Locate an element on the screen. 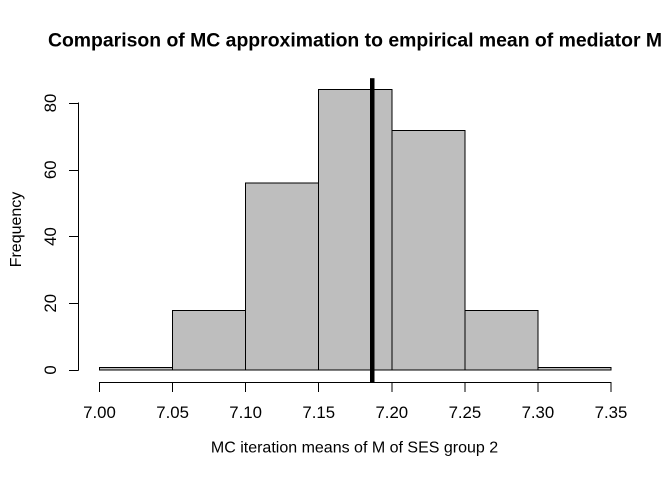 This screenshot has height=480, width=672. svg-text: 7.35 is located at coordinates (611, 412).